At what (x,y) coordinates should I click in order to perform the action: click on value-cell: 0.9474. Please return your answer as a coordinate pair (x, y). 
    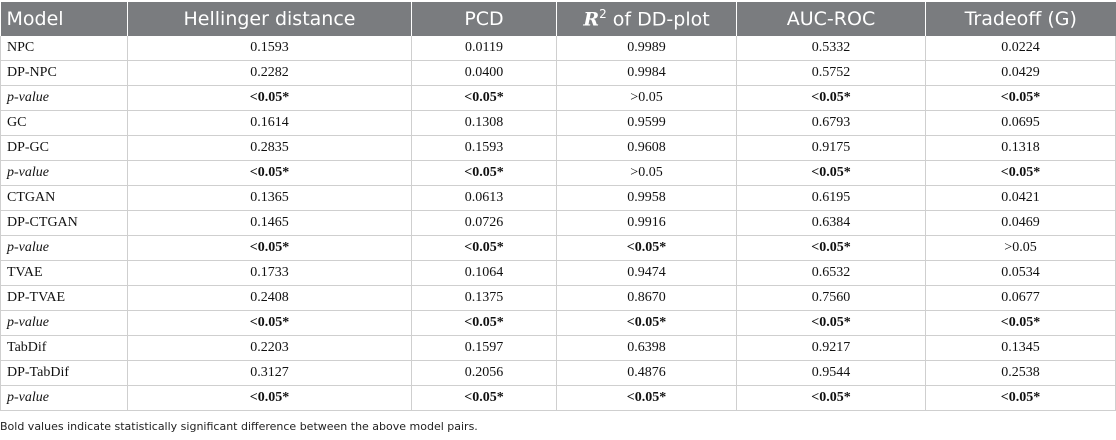
    Looking at the image, I should click on (646, 273).